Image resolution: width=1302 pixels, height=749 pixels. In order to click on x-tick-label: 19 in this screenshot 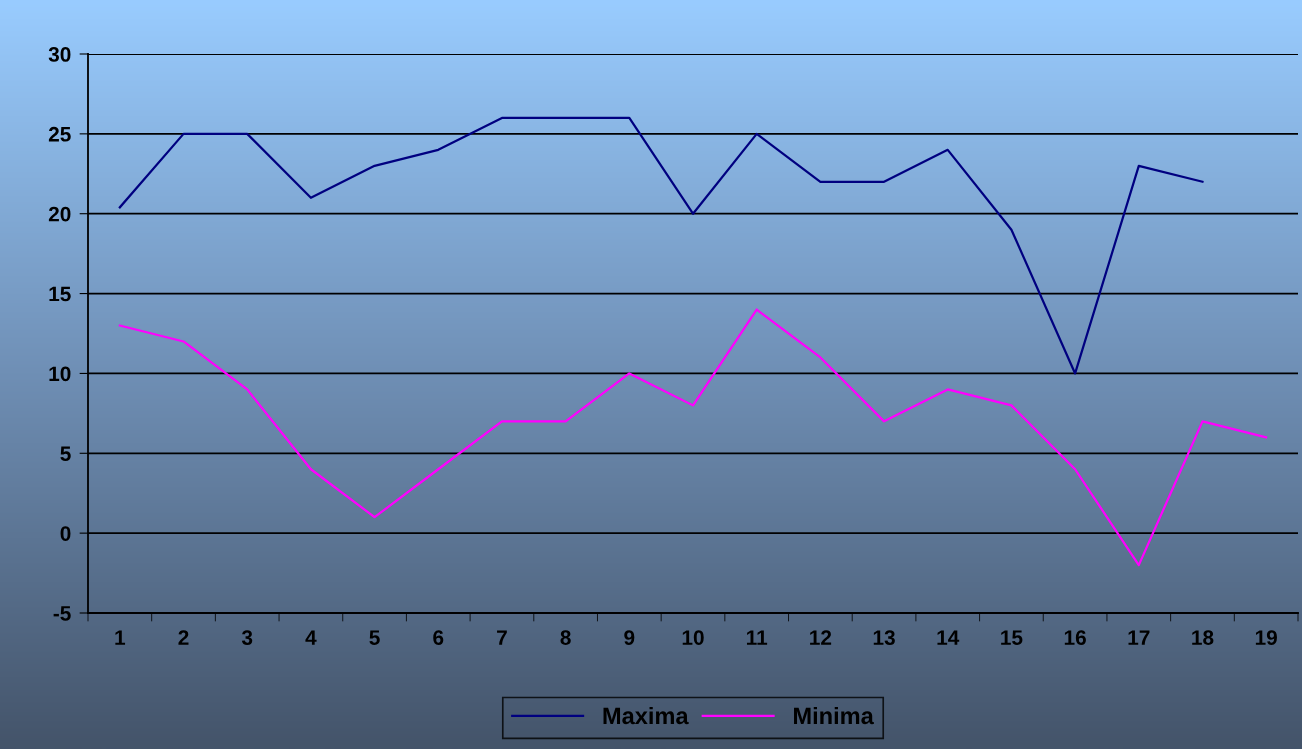, I will do `click(1266, 637)`.